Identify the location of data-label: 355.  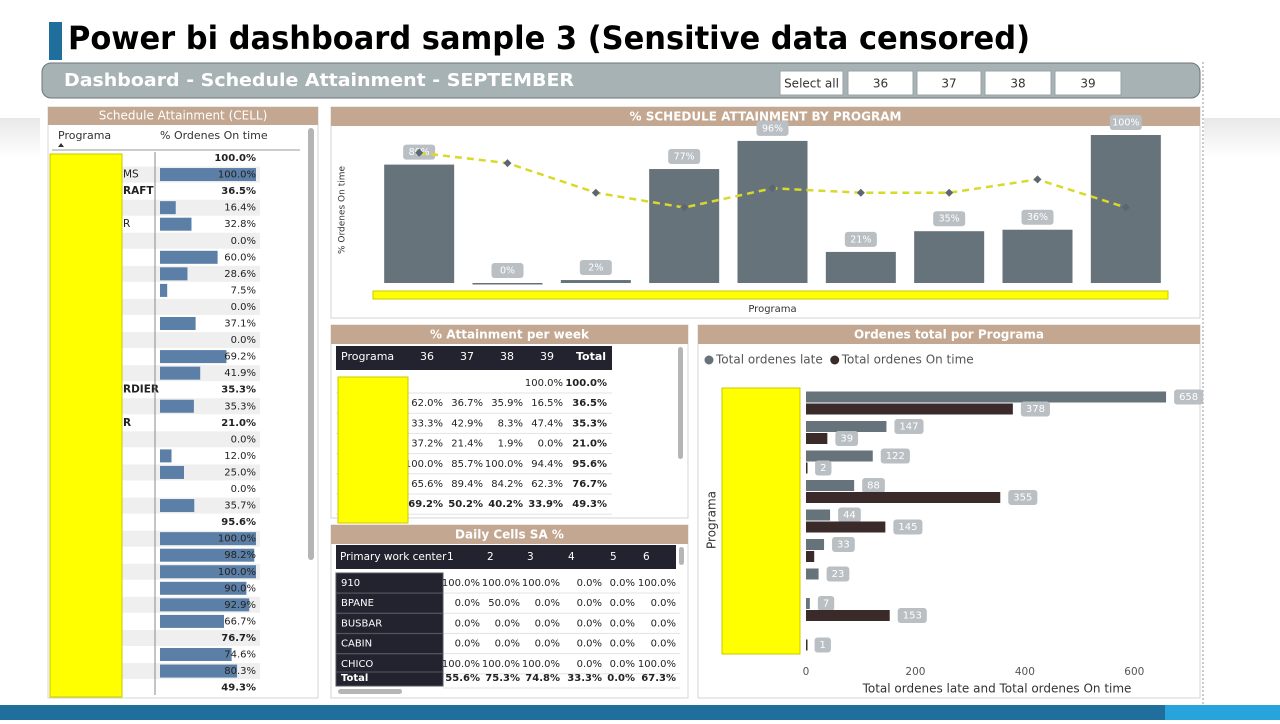
(1022, 498).